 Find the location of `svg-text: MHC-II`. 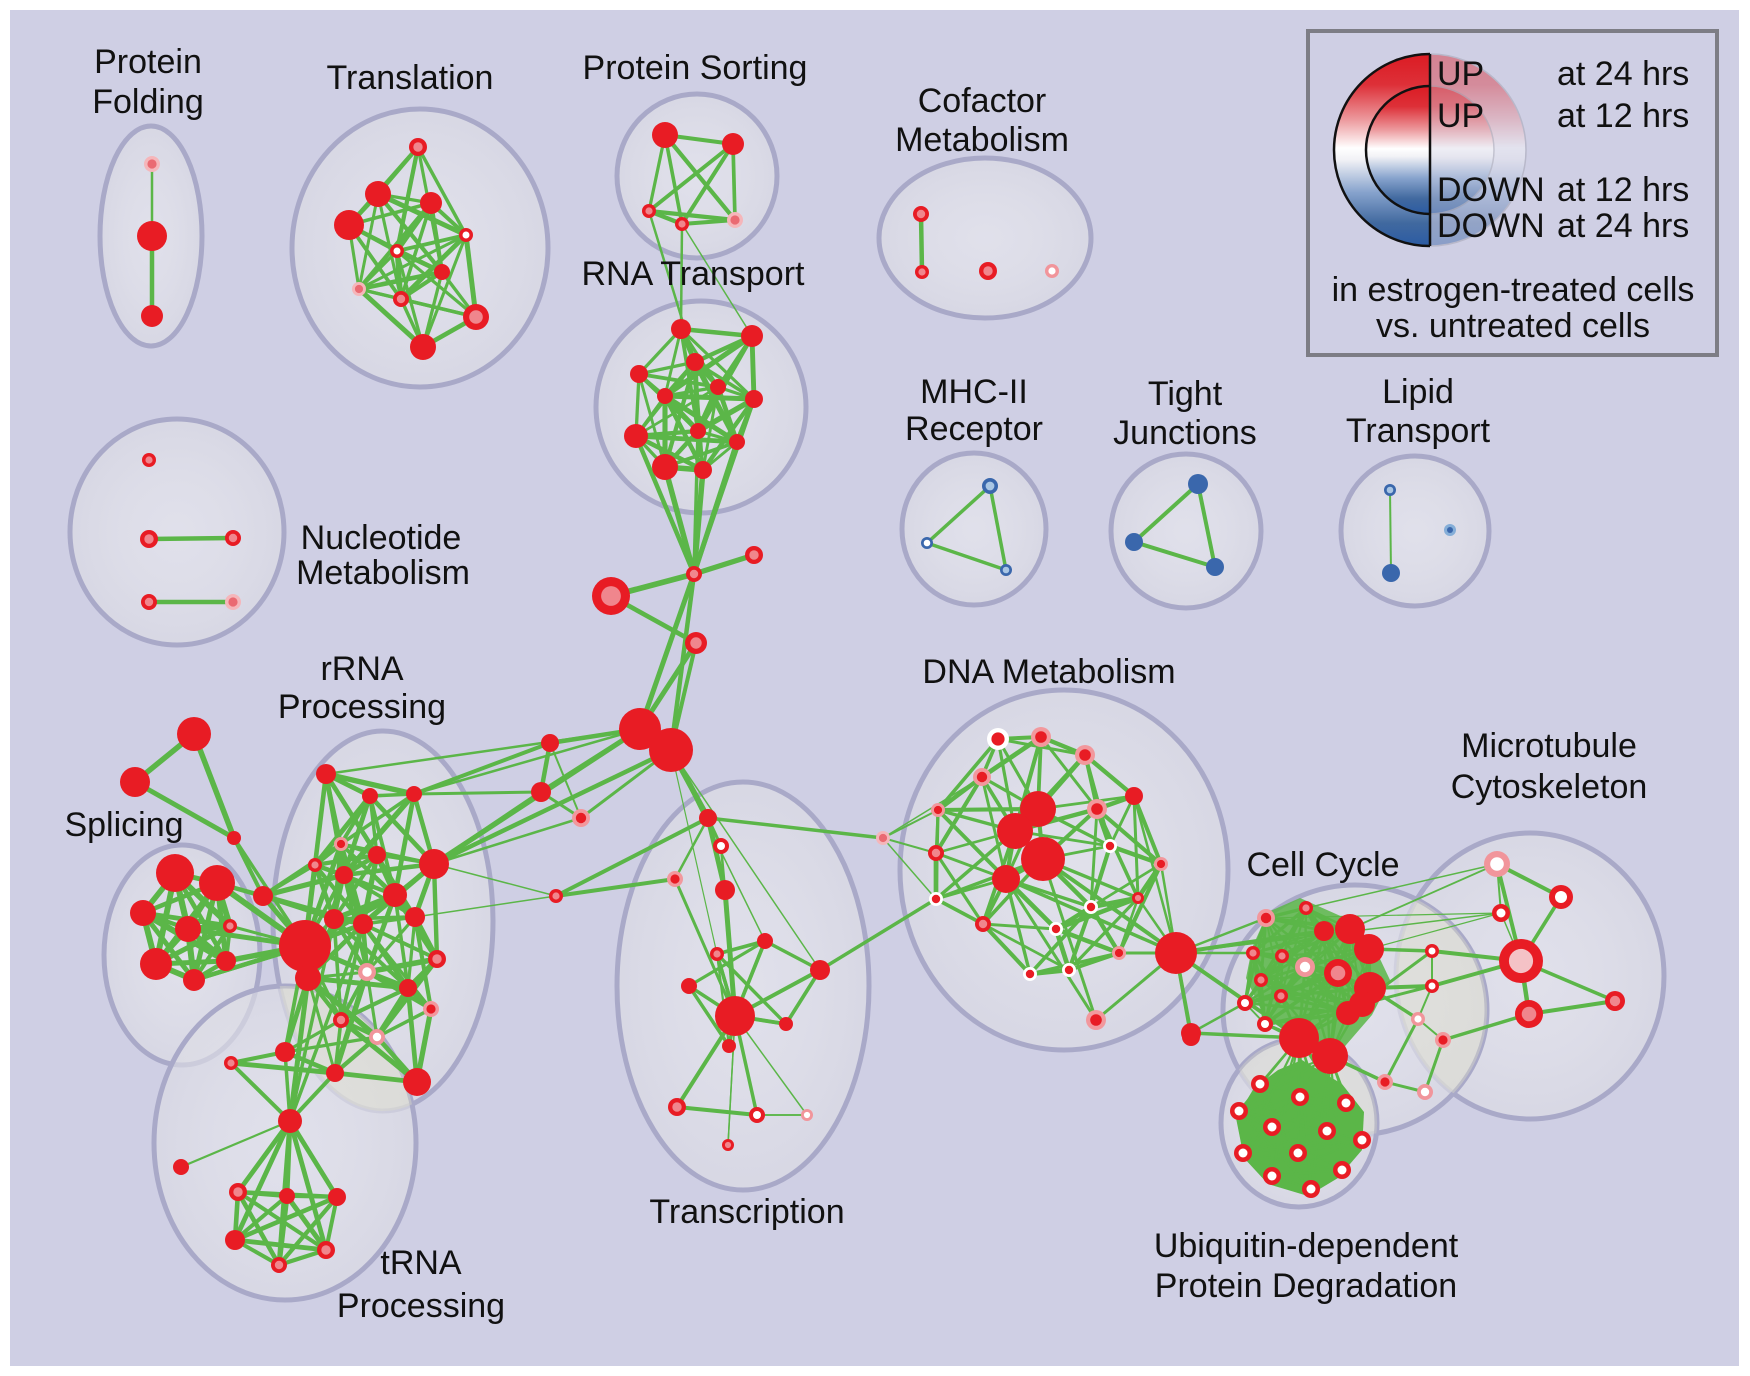

svg-text: MHC-II is located at coordinates (974, 392).